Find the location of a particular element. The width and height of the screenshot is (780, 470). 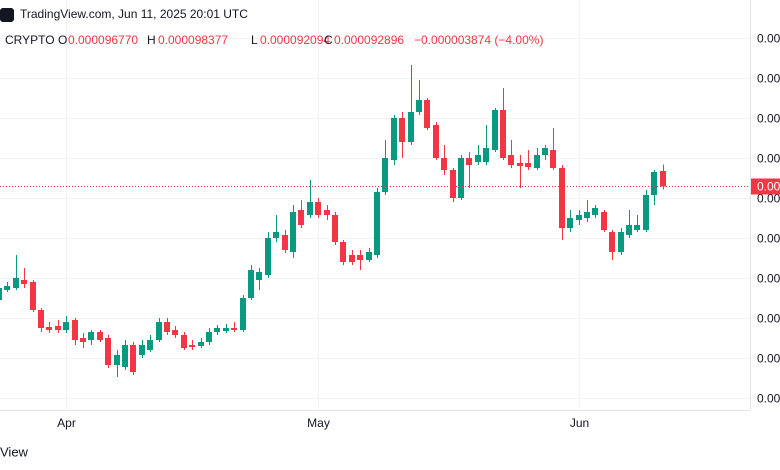

close-label: C is located at coordinates (328, 40).